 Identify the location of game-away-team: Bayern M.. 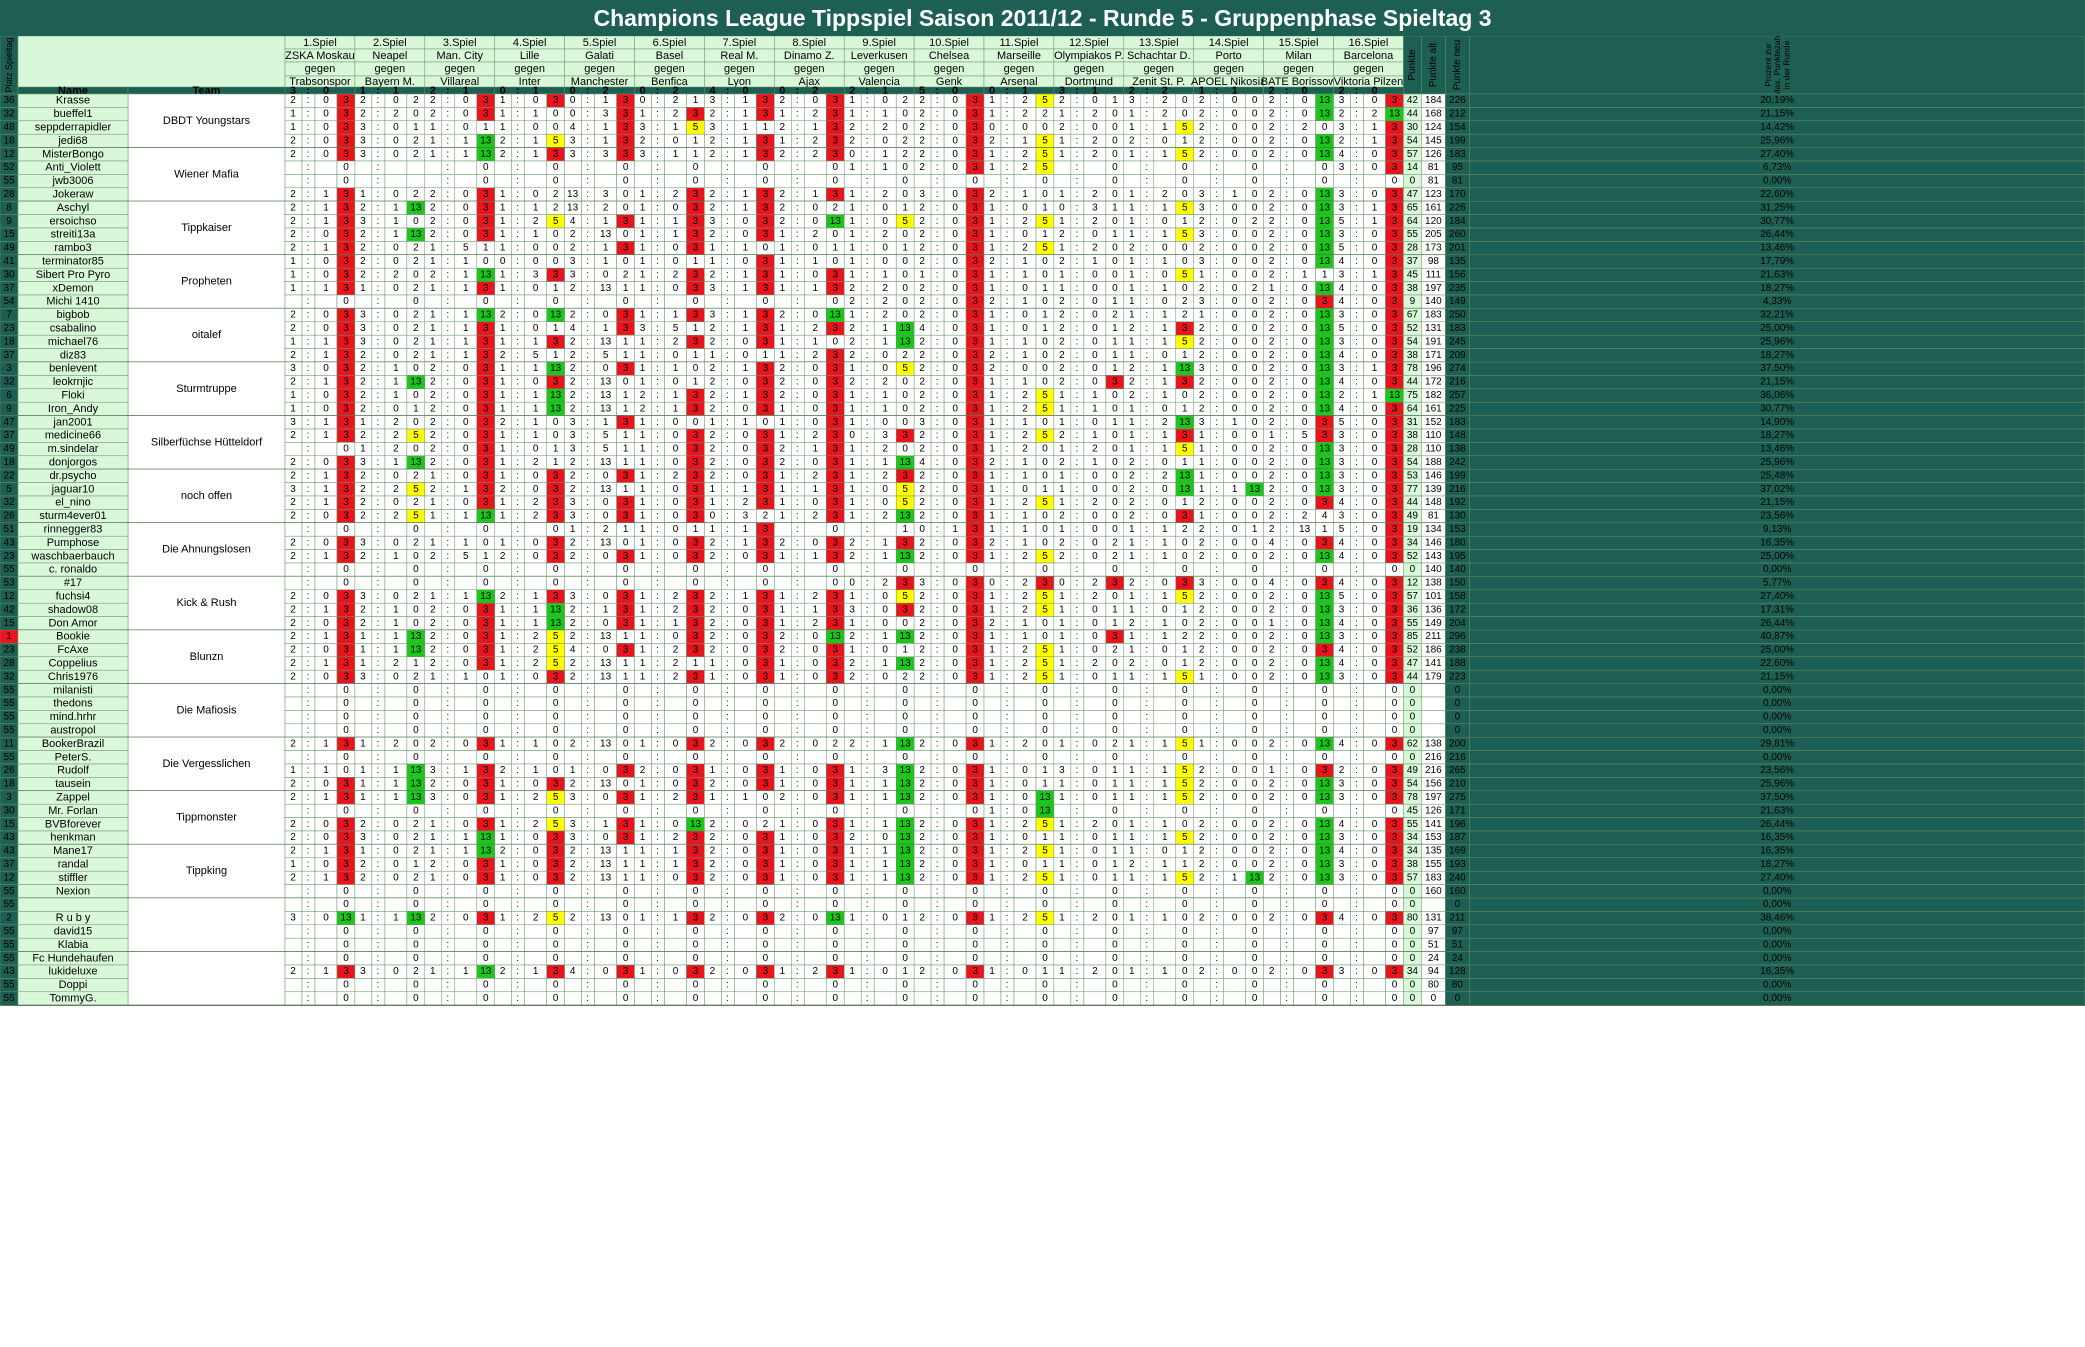
(390, 82).